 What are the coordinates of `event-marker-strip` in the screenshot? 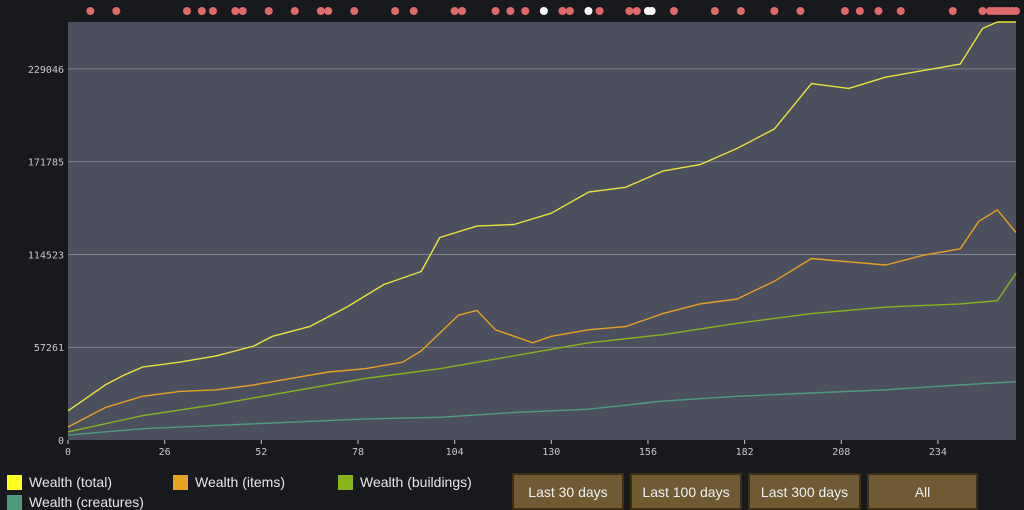 It's located at (553, 11).